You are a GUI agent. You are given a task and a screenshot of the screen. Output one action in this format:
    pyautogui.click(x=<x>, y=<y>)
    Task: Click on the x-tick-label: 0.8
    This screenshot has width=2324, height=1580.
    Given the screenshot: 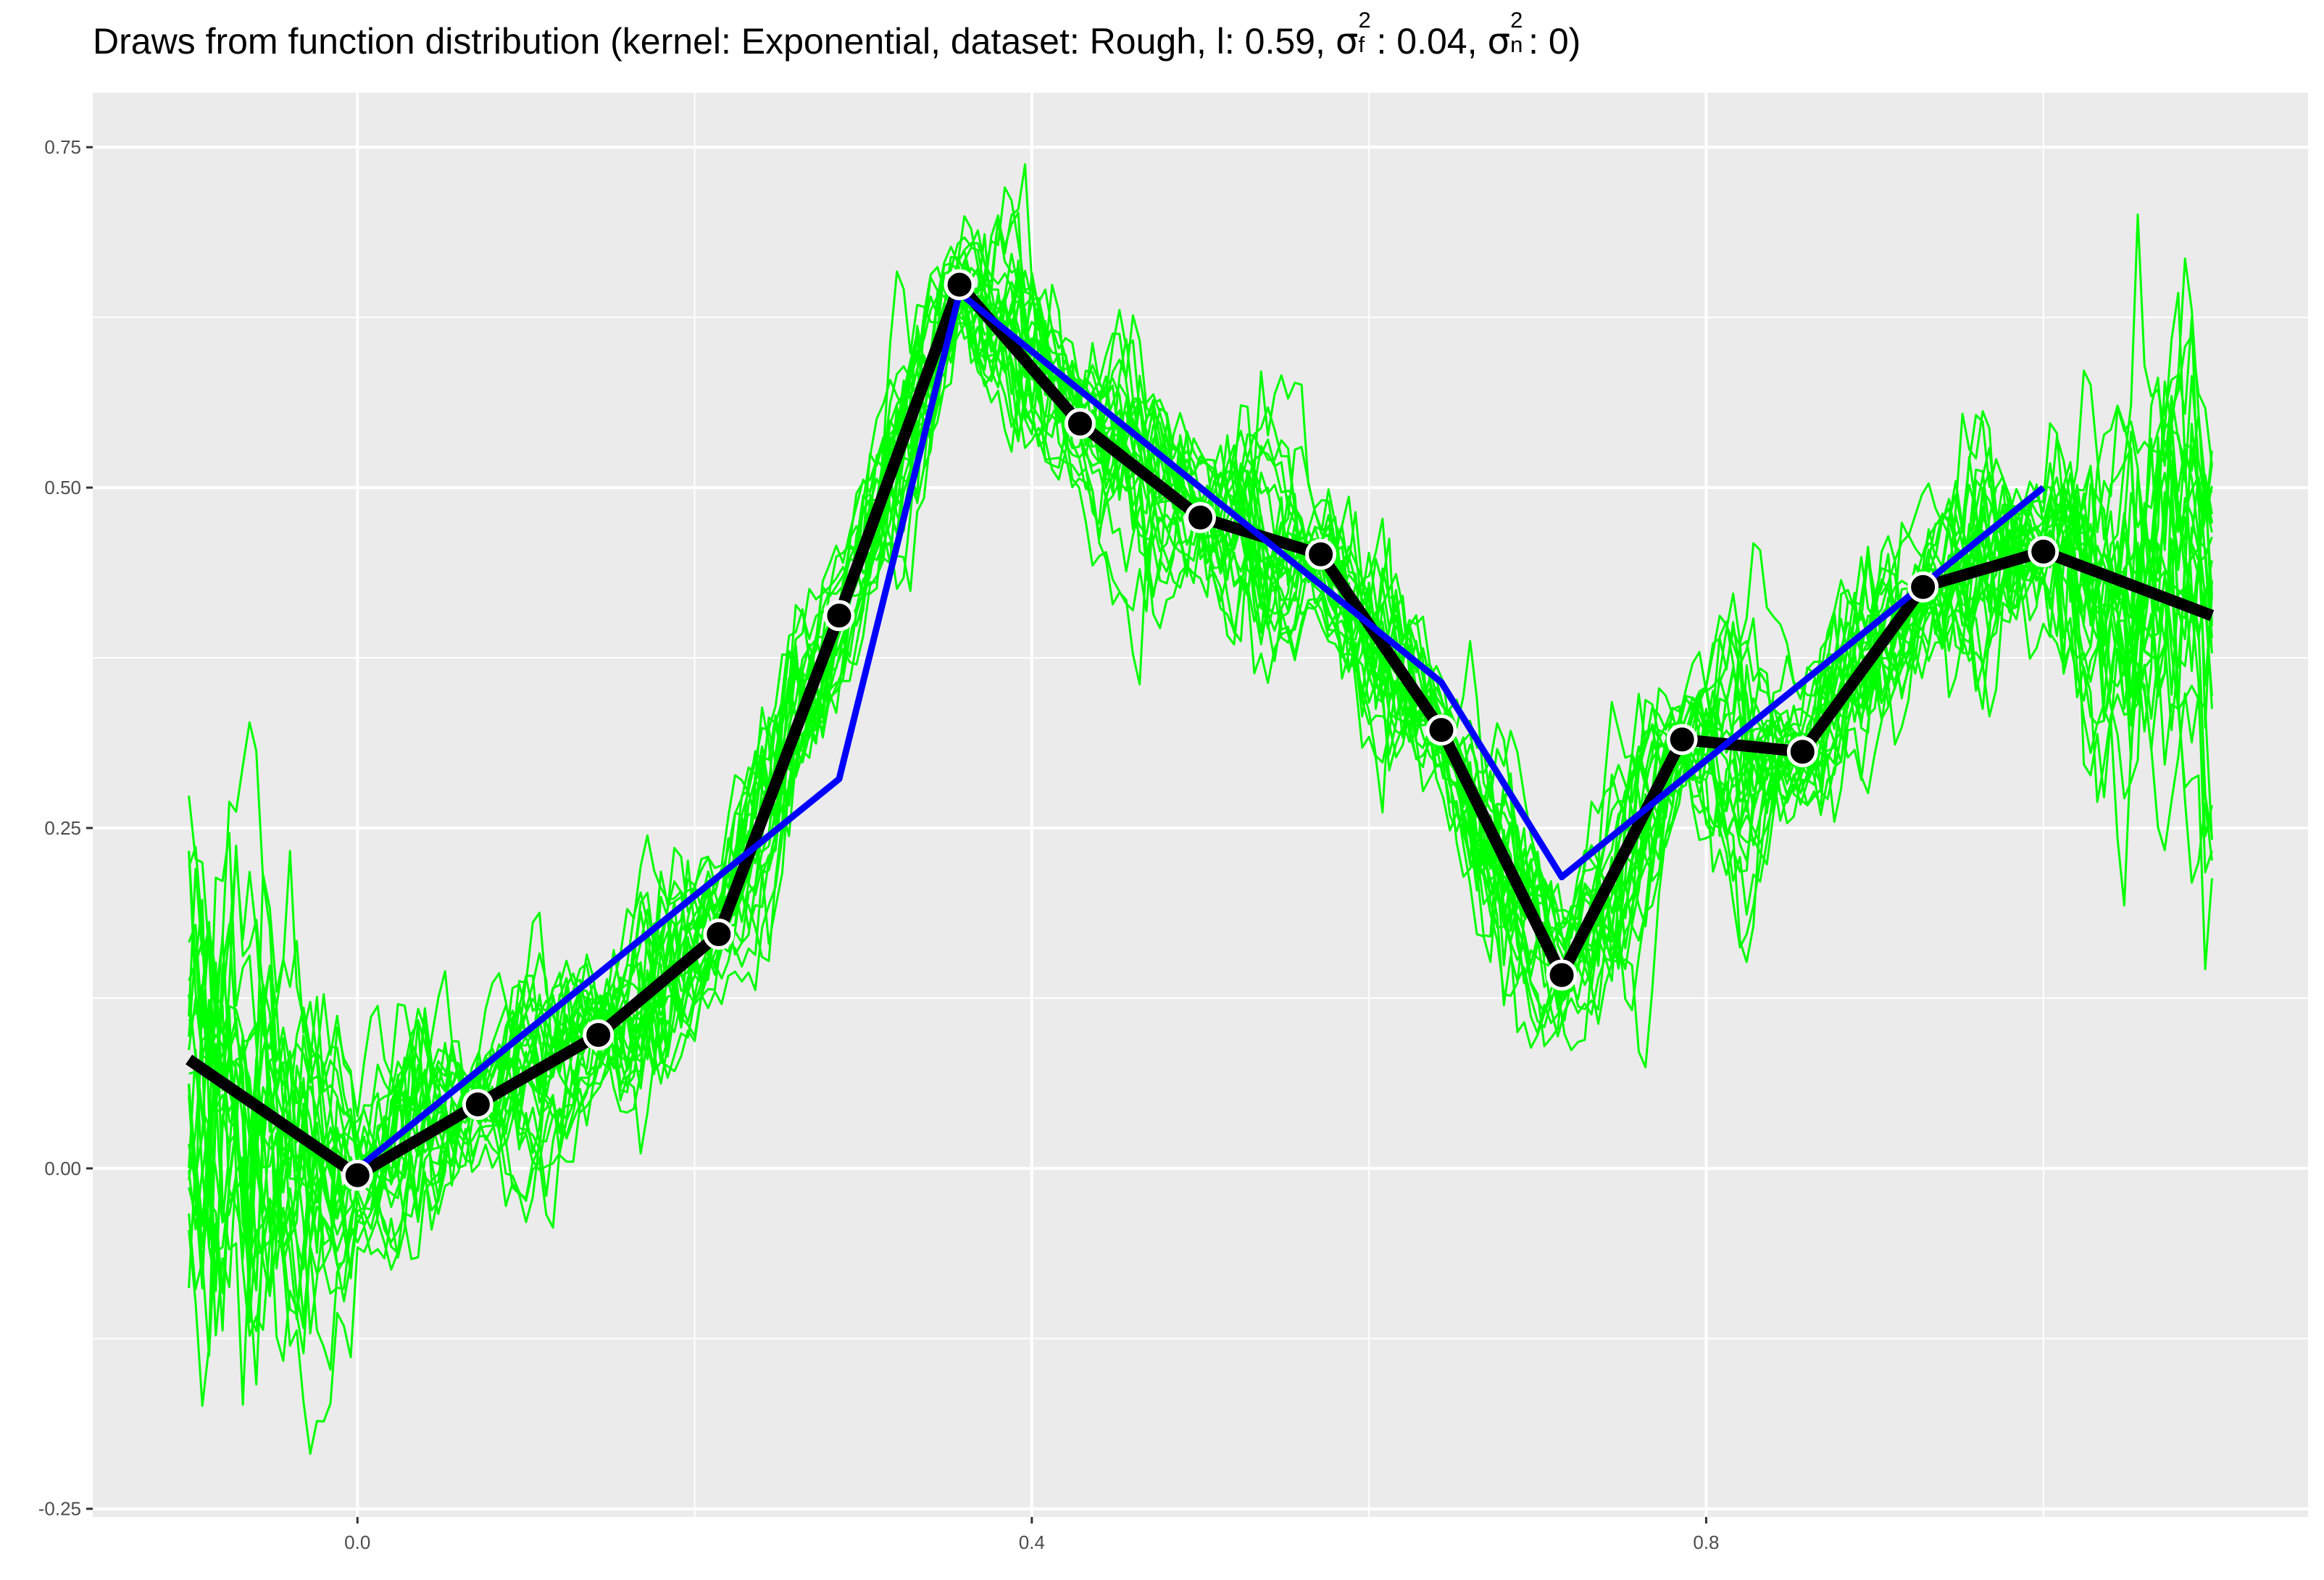 What is the action you would take?
    pyautogui.click(x=1706, y=1542)
    